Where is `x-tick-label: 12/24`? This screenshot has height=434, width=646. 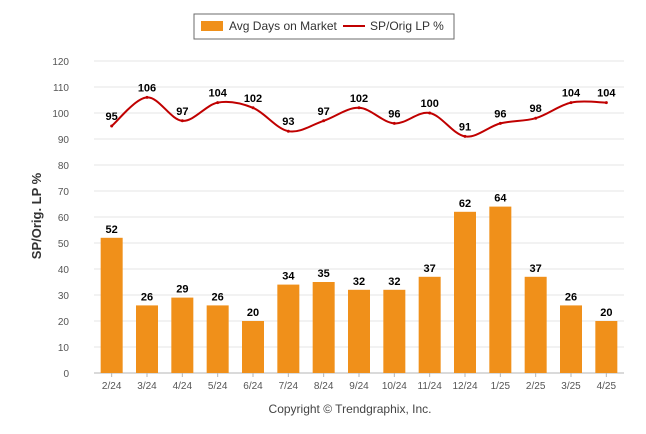
x-tick-label: 12/24 is located at coordinates (464, 386).